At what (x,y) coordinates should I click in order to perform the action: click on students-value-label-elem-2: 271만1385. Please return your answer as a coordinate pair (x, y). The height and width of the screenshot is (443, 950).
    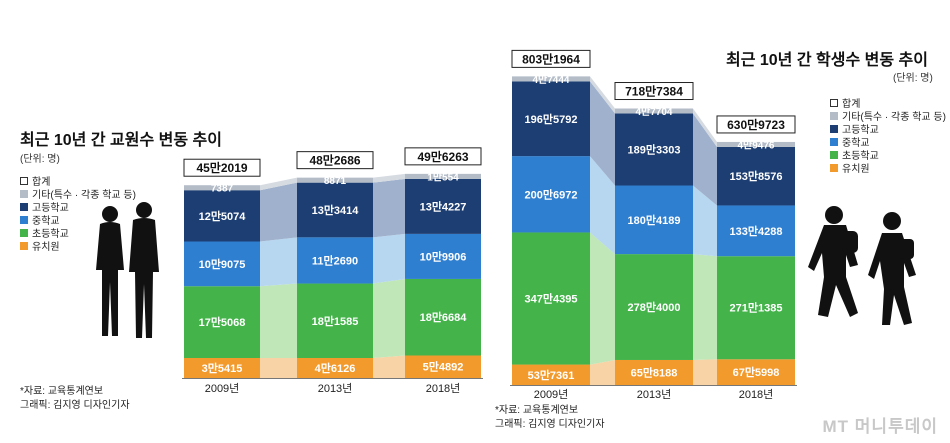
    Looking at the image, I should click on (756, 308).